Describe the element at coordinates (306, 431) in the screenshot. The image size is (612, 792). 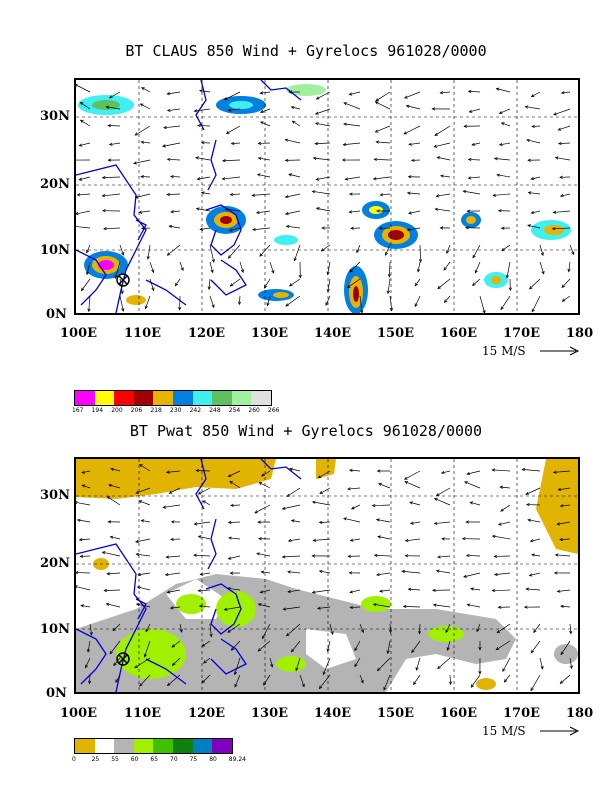
I see `panel2-title: BT Pwat 850 Wind + Gyrelocs 961028/0000` at that location.